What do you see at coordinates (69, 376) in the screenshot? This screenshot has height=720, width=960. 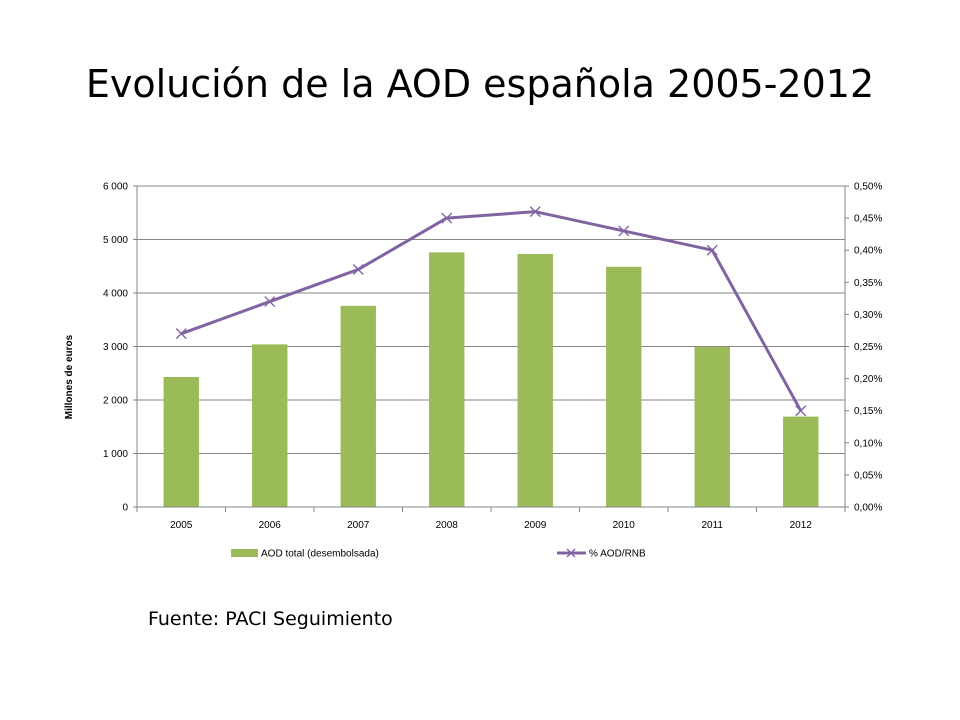 I see `y-axis-label: Millones de euros` at bounding box center [69, 376].